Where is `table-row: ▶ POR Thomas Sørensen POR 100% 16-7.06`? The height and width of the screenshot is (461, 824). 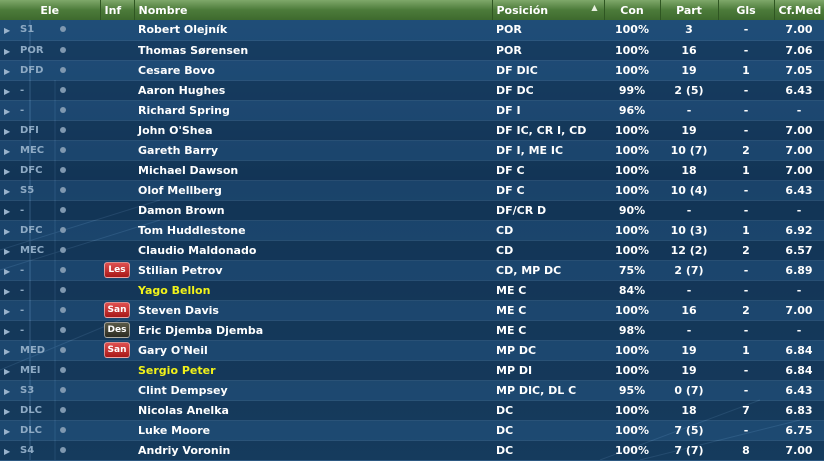
table-row: ▶ POR Thomas Sørensen POR 100% 16-7.06 is located at coordinates (412, 50).